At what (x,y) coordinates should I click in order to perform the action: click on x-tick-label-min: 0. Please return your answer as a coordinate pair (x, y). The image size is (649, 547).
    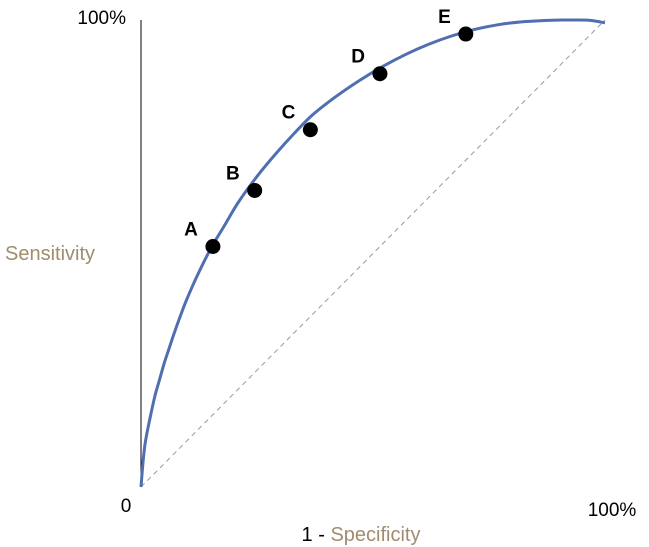
    Looking at the image, I should click on (126, 506).